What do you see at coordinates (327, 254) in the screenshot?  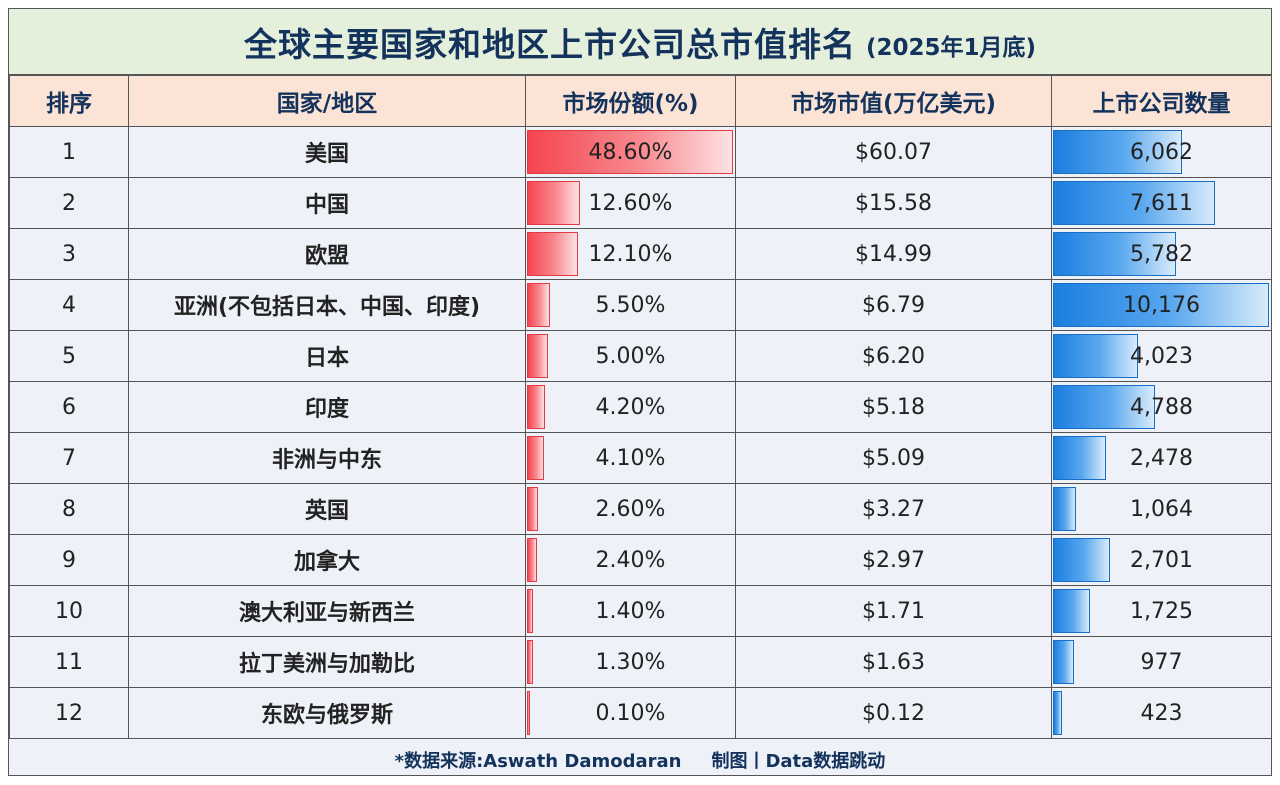 I see `region-cell: 欧盟` at bounding box center [327, 254].